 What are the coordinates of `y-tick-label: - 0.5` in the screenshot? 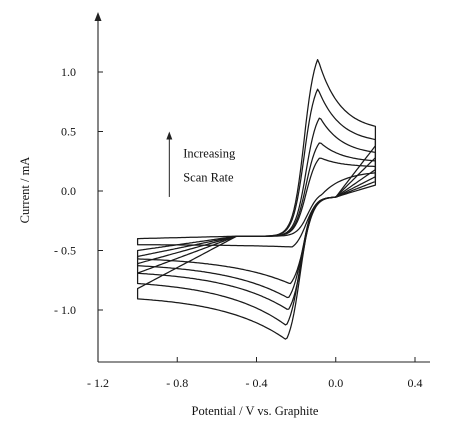 It's located at (65, 251).